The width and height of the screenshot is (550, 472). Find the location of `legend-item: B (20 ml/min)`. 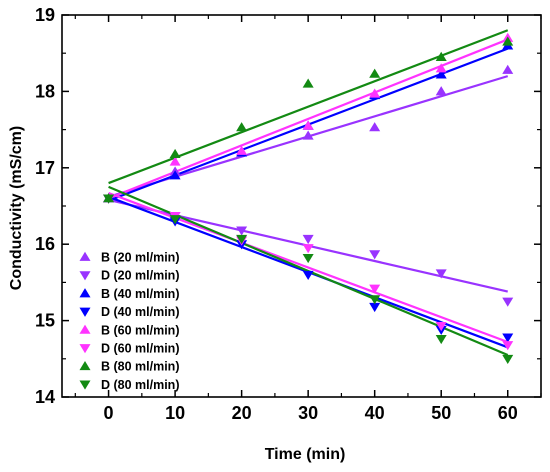

legend-item: B (20 ml/min) is located at coordinates (129, 258).